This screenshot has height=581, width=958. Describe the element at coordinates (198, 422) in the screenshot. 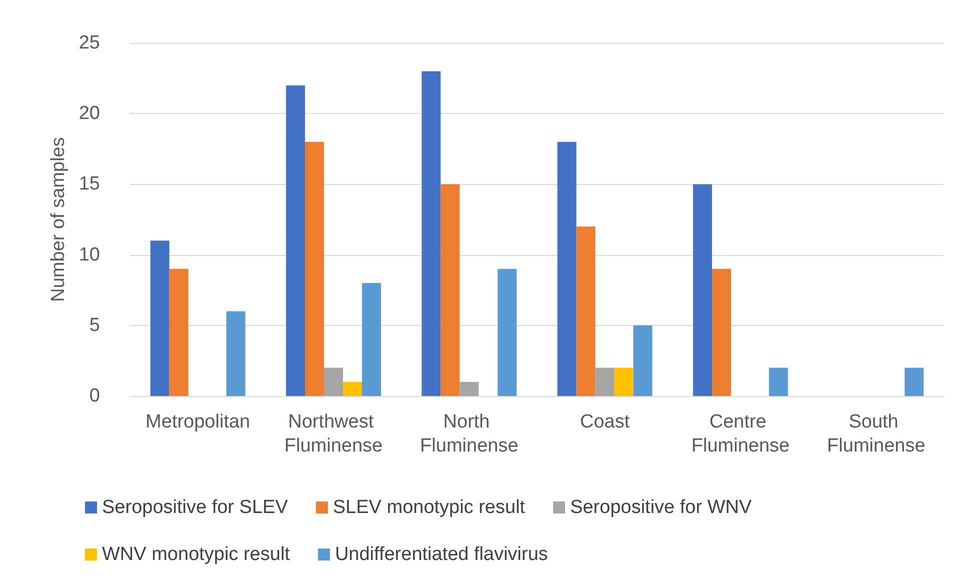

I see `x-tick-label: Metropolitan` at that location.